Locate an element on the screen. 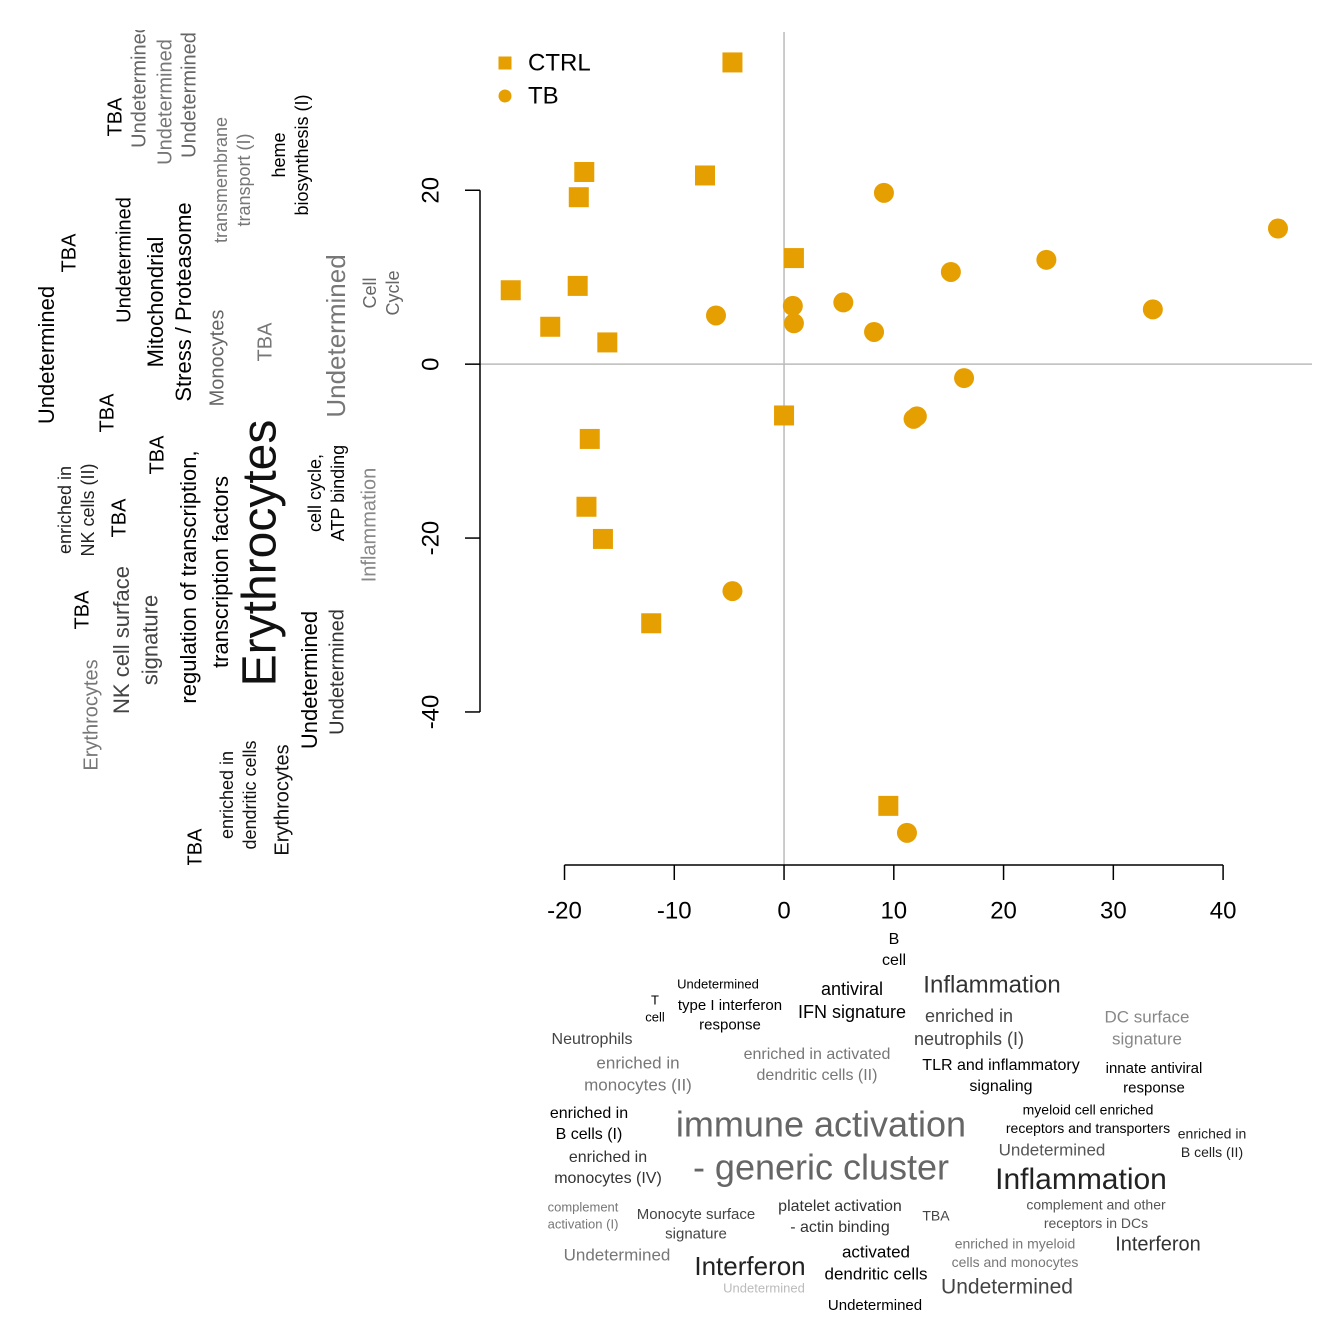 The height and width of the screenshot is (1344, 1344). word: Mitochondrial is located at coordinates (155, 302).